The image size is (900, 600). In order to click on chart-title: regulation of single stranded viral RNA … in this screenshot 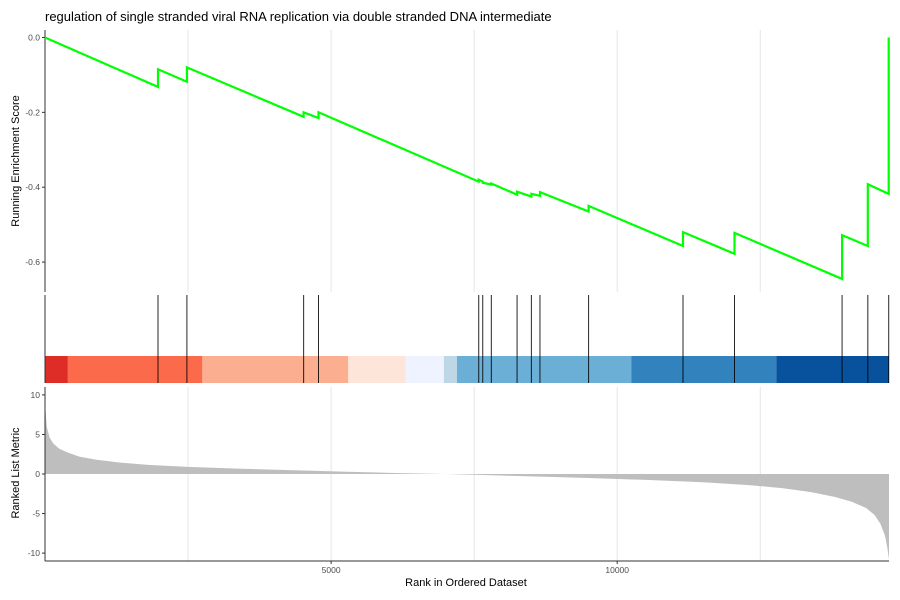, I will do `click(298, 16)`.